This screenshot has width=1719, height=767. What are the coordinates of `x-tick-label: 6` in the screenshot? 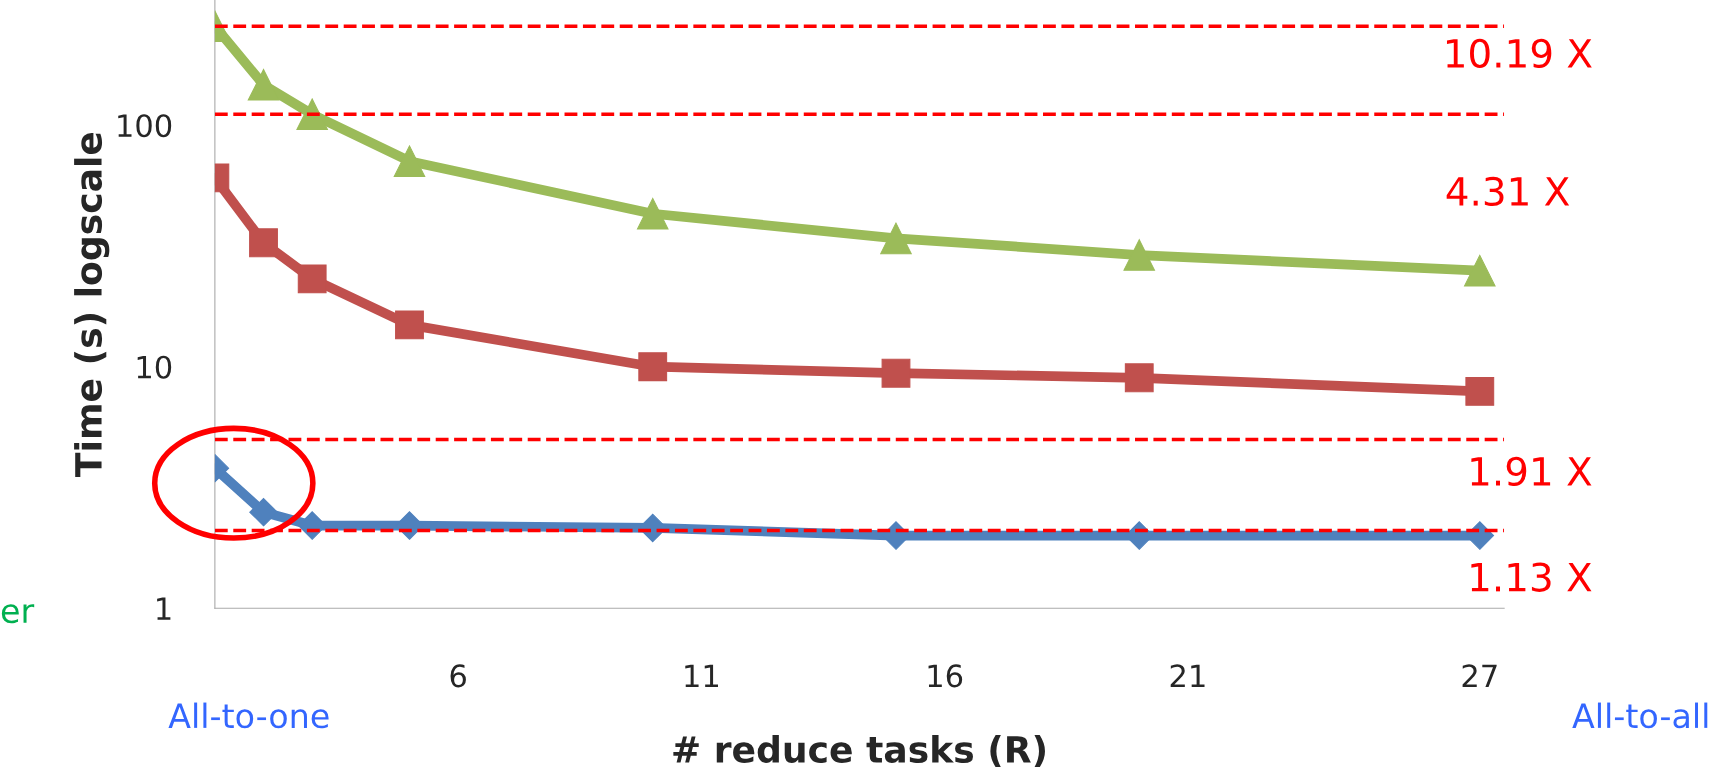 It's located at (458, 676).